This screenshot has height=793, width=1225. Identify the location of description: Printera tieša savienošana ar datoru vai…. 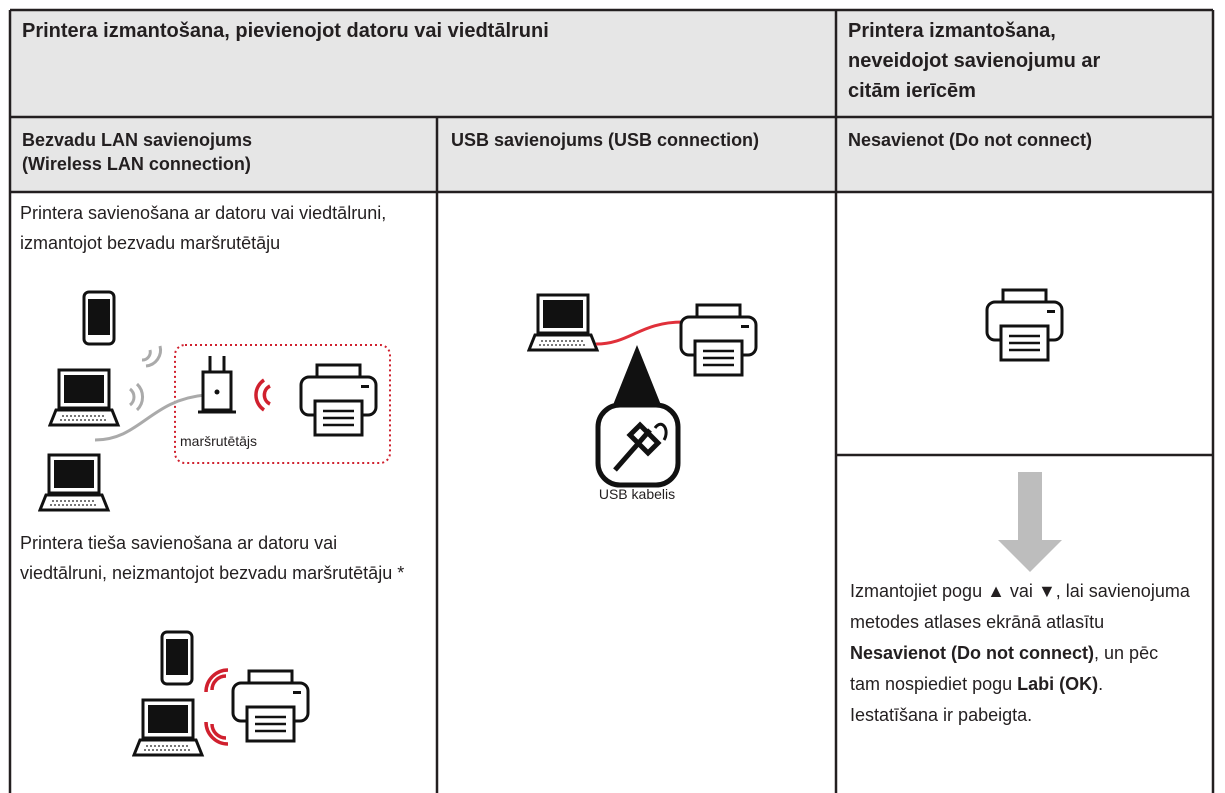
(212, 558).